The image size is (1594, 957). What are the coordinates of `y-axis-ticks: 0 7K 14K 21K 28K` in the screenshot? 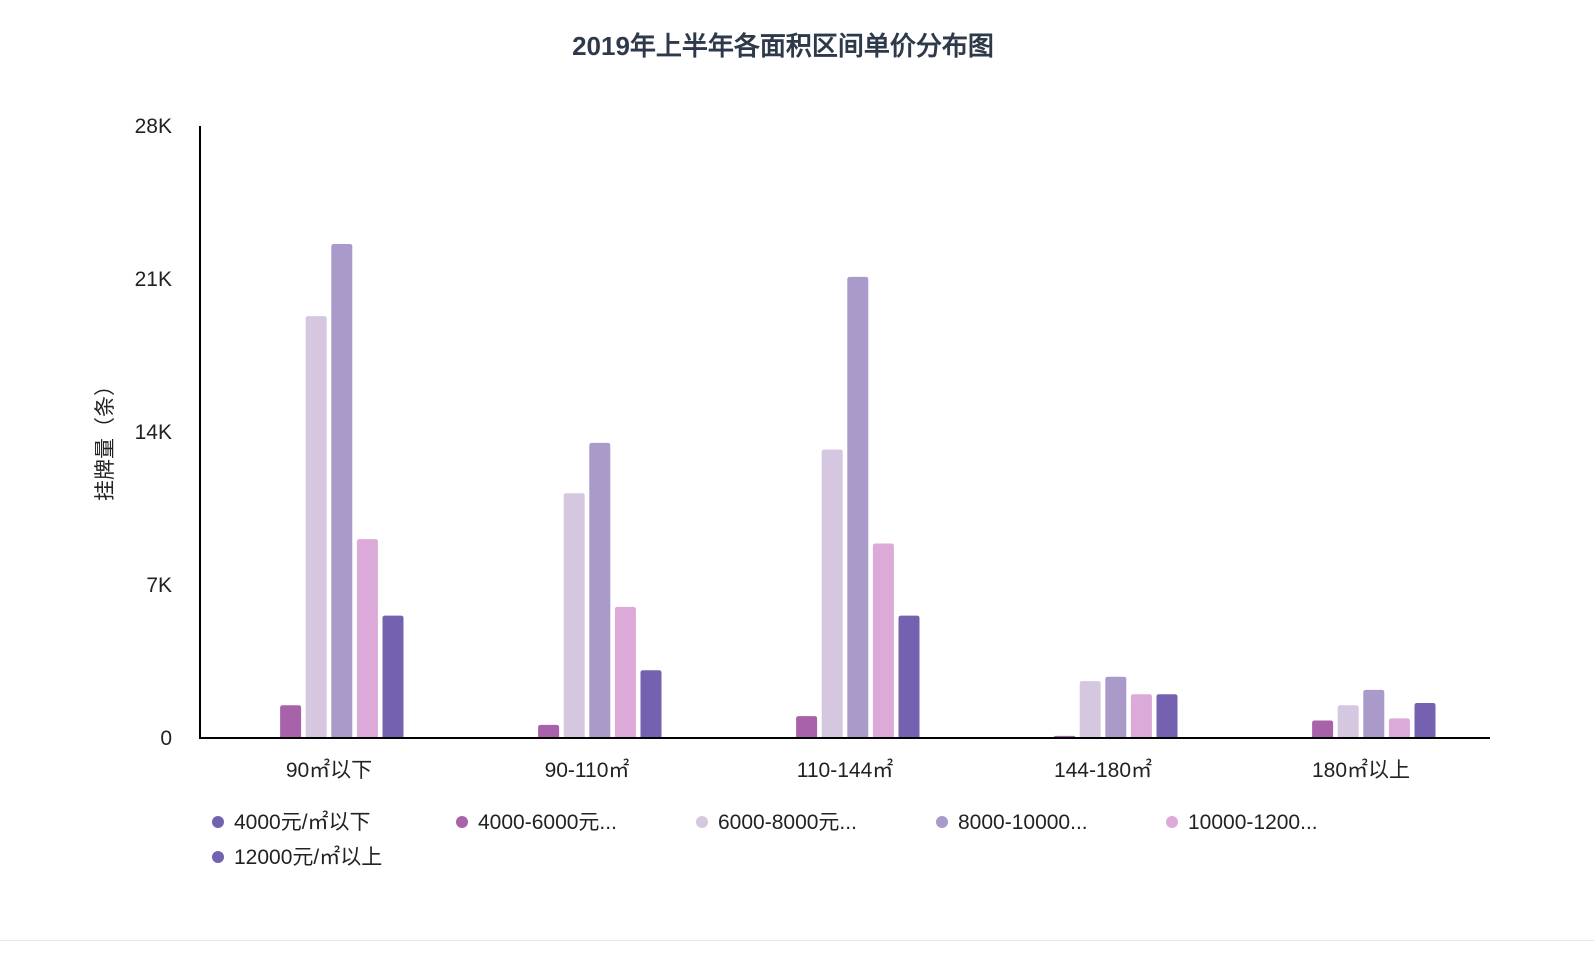 It's located at (153, 432).